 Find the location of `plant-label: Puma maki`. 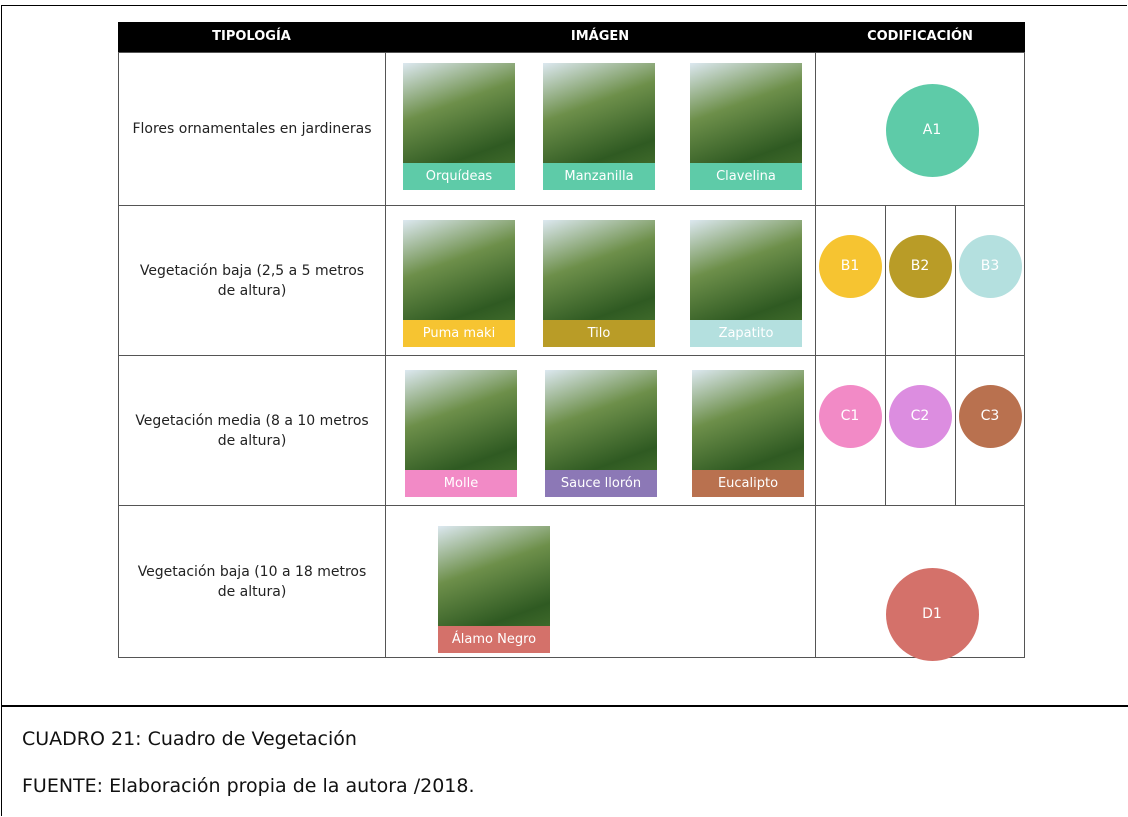

plant-label: Puma maki is located at coordinates (459, 333).